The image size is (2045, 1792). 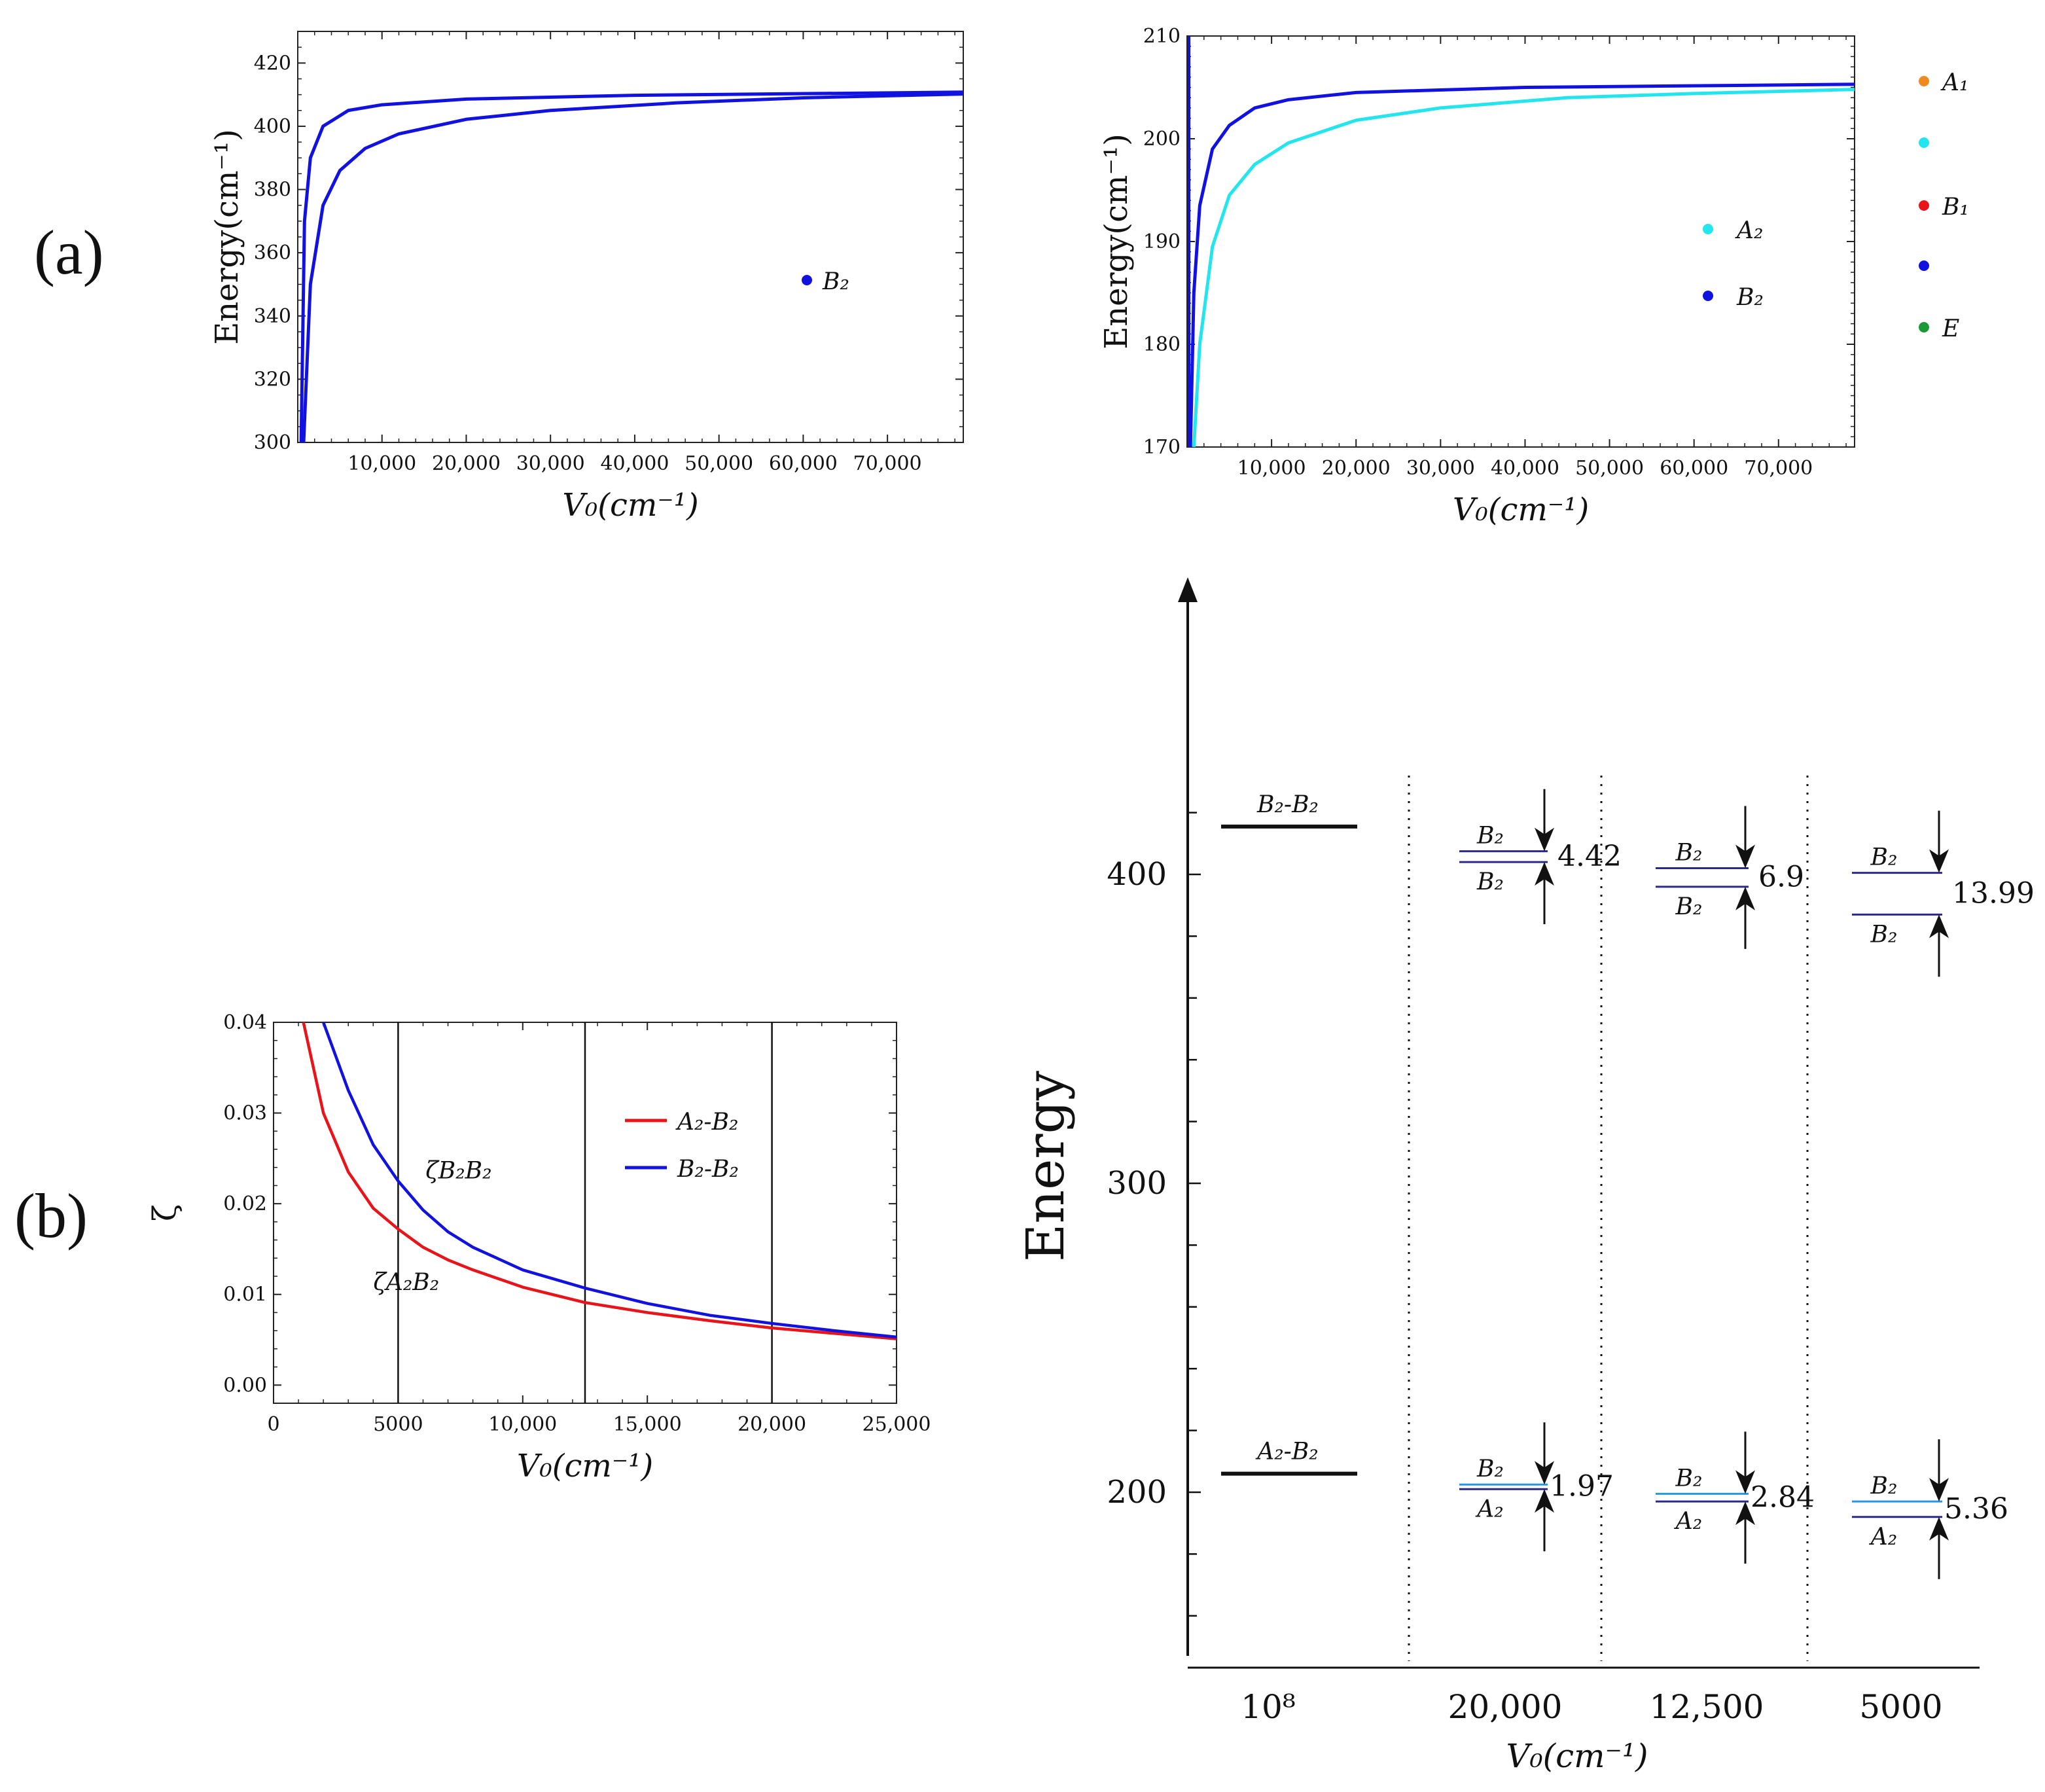 I want to click on y-tick-label: 0.02, so click(x=245, y=1204).